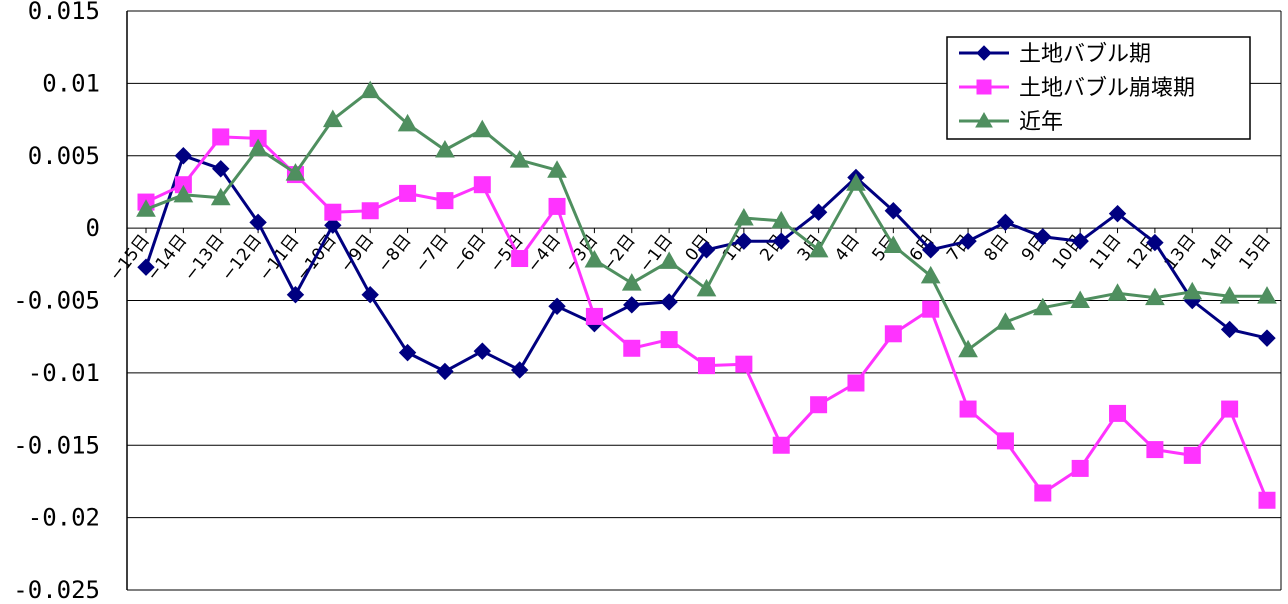 Image resolution: width=1288 pixels, height=604 pixels. Describe the element at coordinates (64, 373) in the screenshot. I see `y-tick-label: -0.01` at that location.